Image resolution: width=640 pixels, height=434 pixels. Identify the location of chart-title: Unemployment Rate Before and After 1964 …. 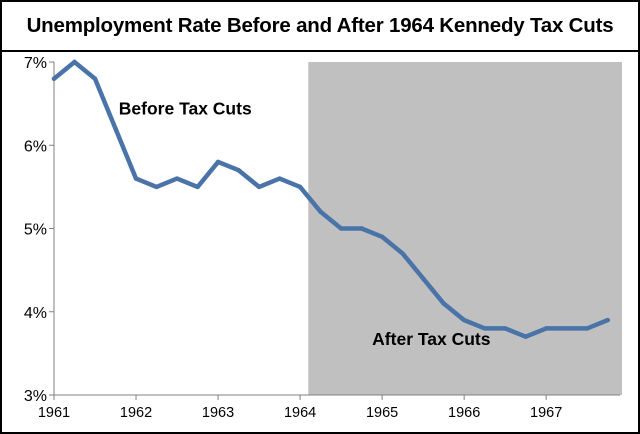
(320, 25).